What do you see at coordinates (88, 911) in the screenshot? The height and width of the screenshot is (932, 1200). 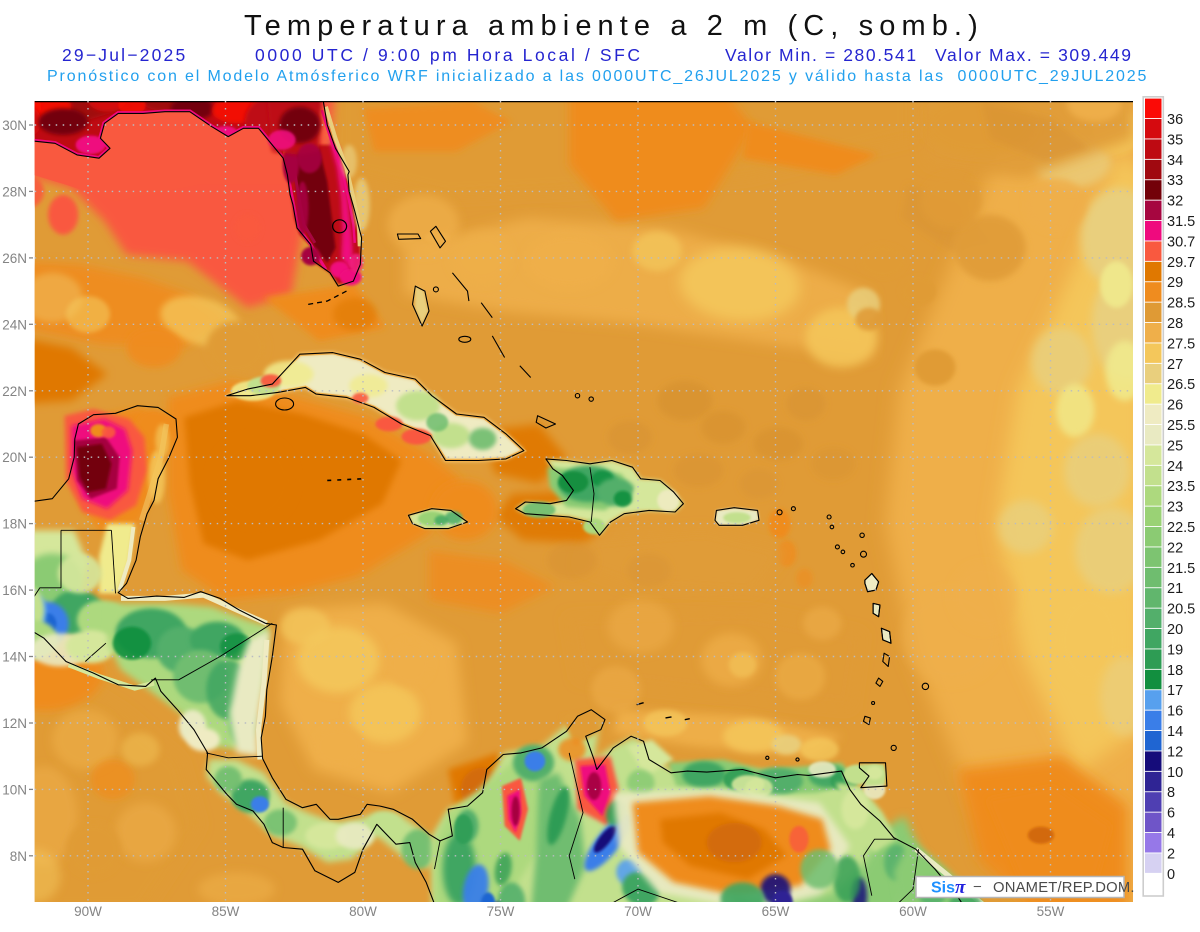 I see `svg-text: 90W` at bounding box center [88, 911].